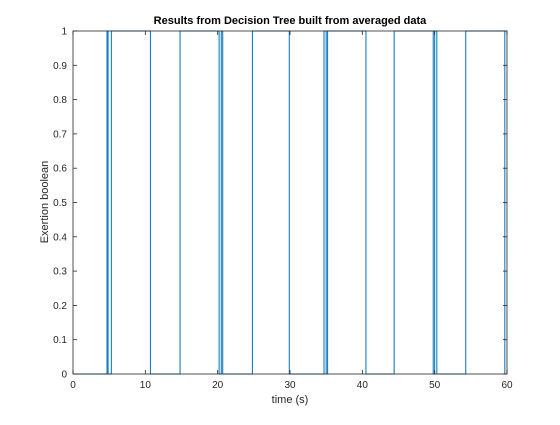 Image resolution: width=560 pixels, height=425 pixels. I want to click on y-tick-label: 0.2, so click(60, 306).